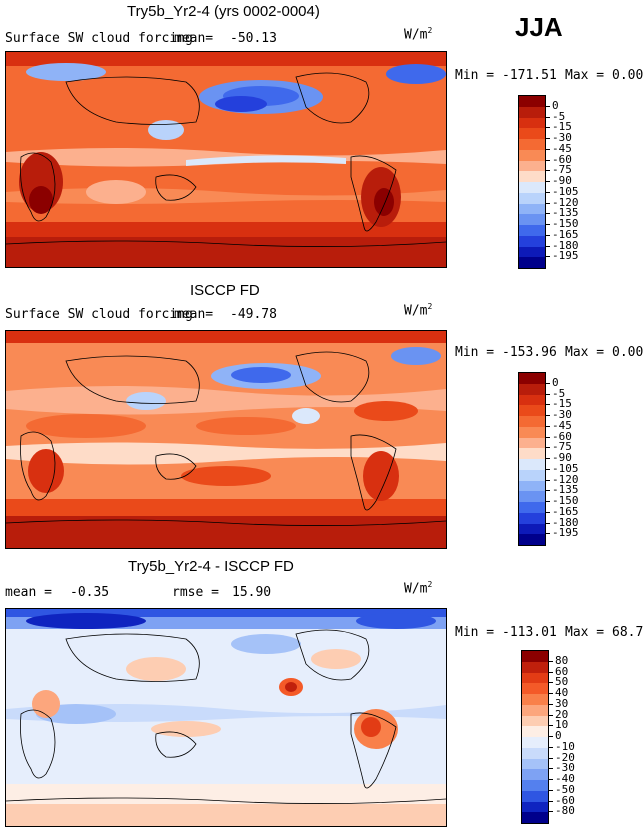 Image resolution: width=644 pixels, height=832 pixels. I want to click on panel-1-mean-label: mean=, so click(194, 38).